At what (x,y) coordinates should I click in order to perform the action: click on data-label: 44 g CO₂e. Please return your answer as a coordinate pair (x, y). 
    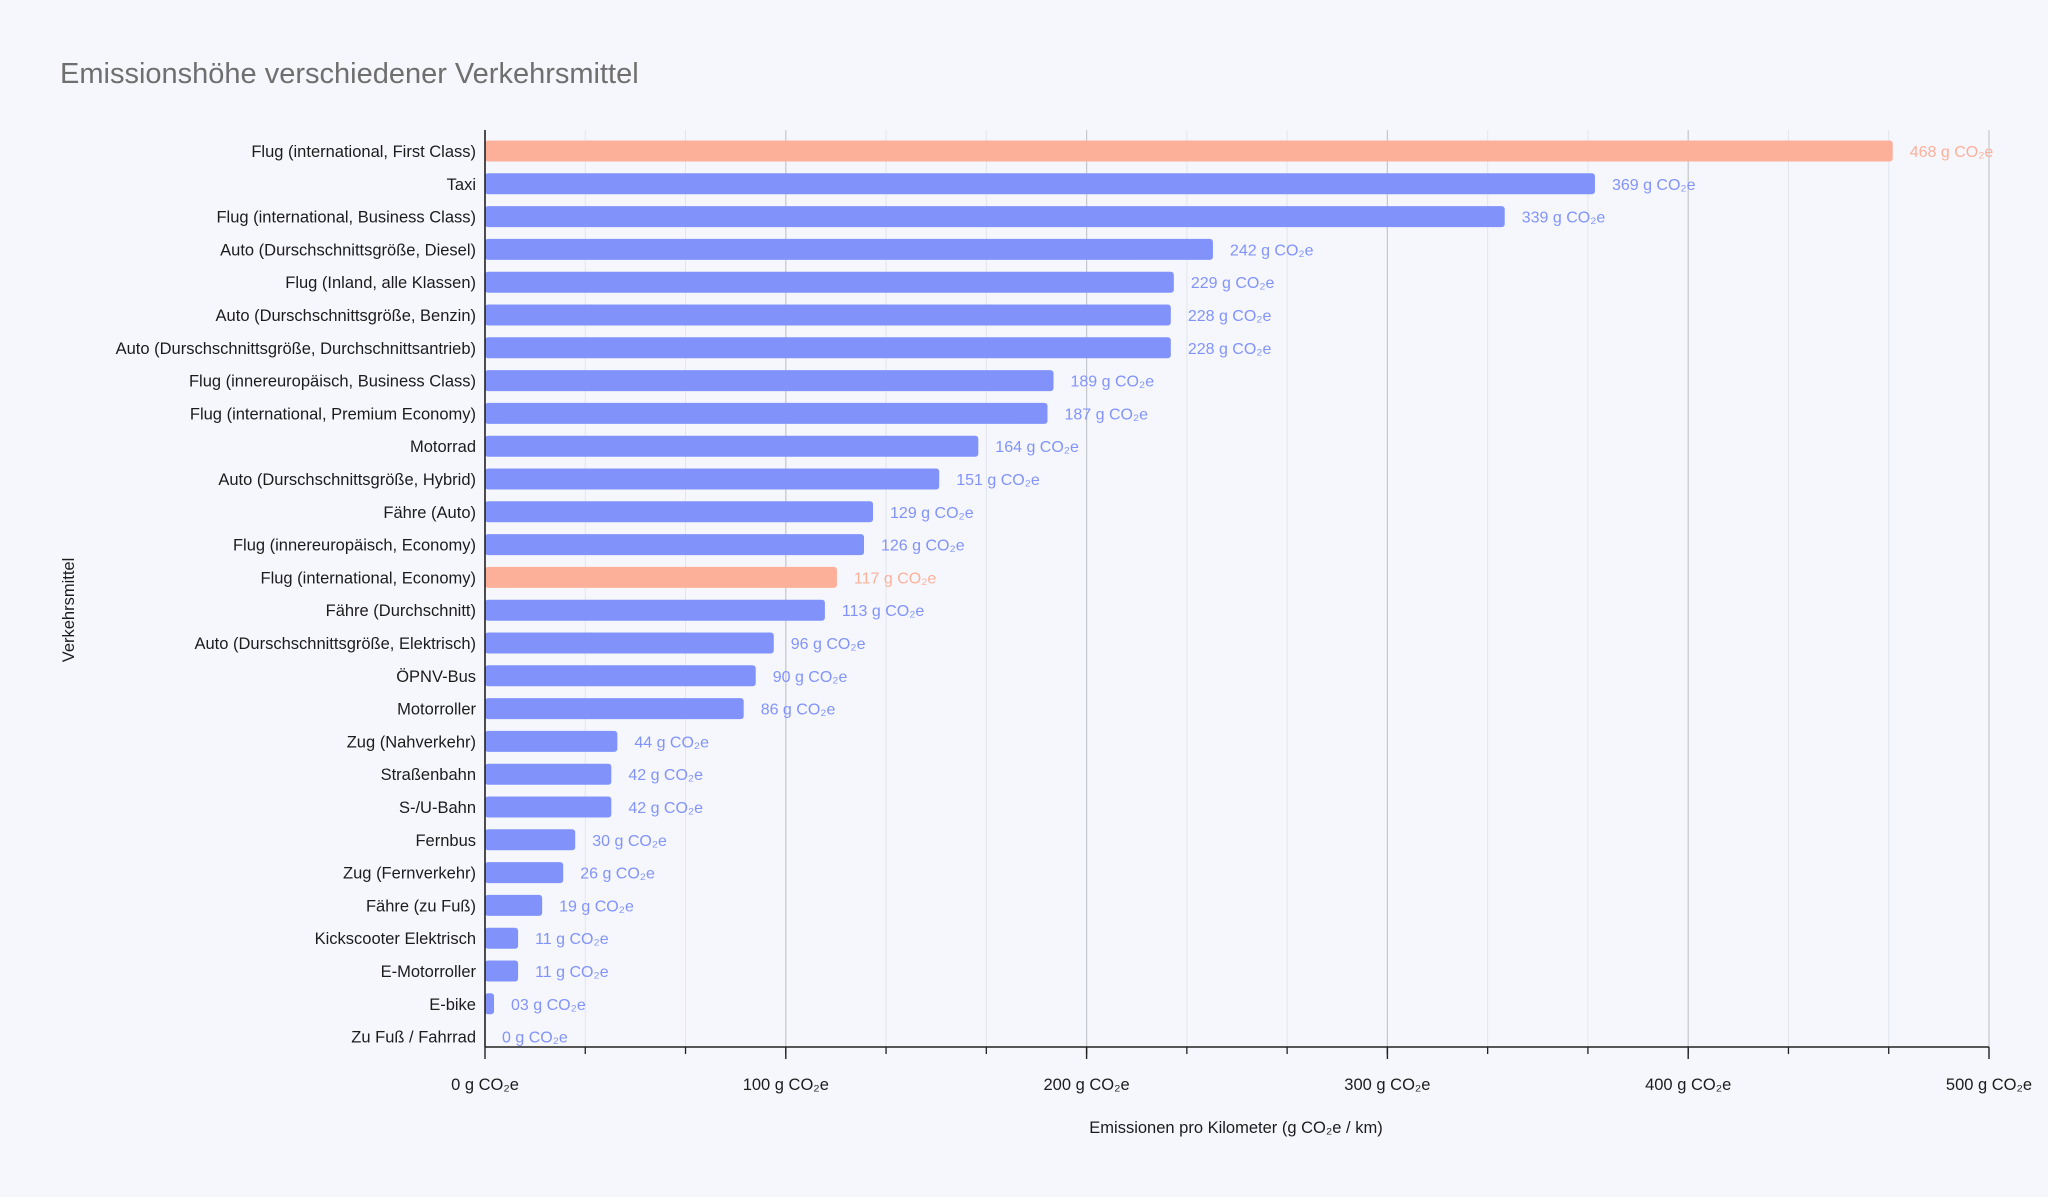
    Looking at the image, I should click on (671, 742).